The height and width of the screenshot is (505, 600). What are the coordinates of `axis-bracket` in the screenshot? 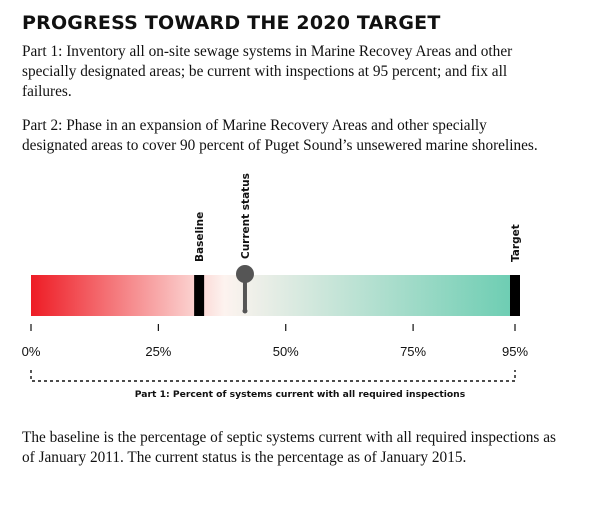 It's located at (273, 376).